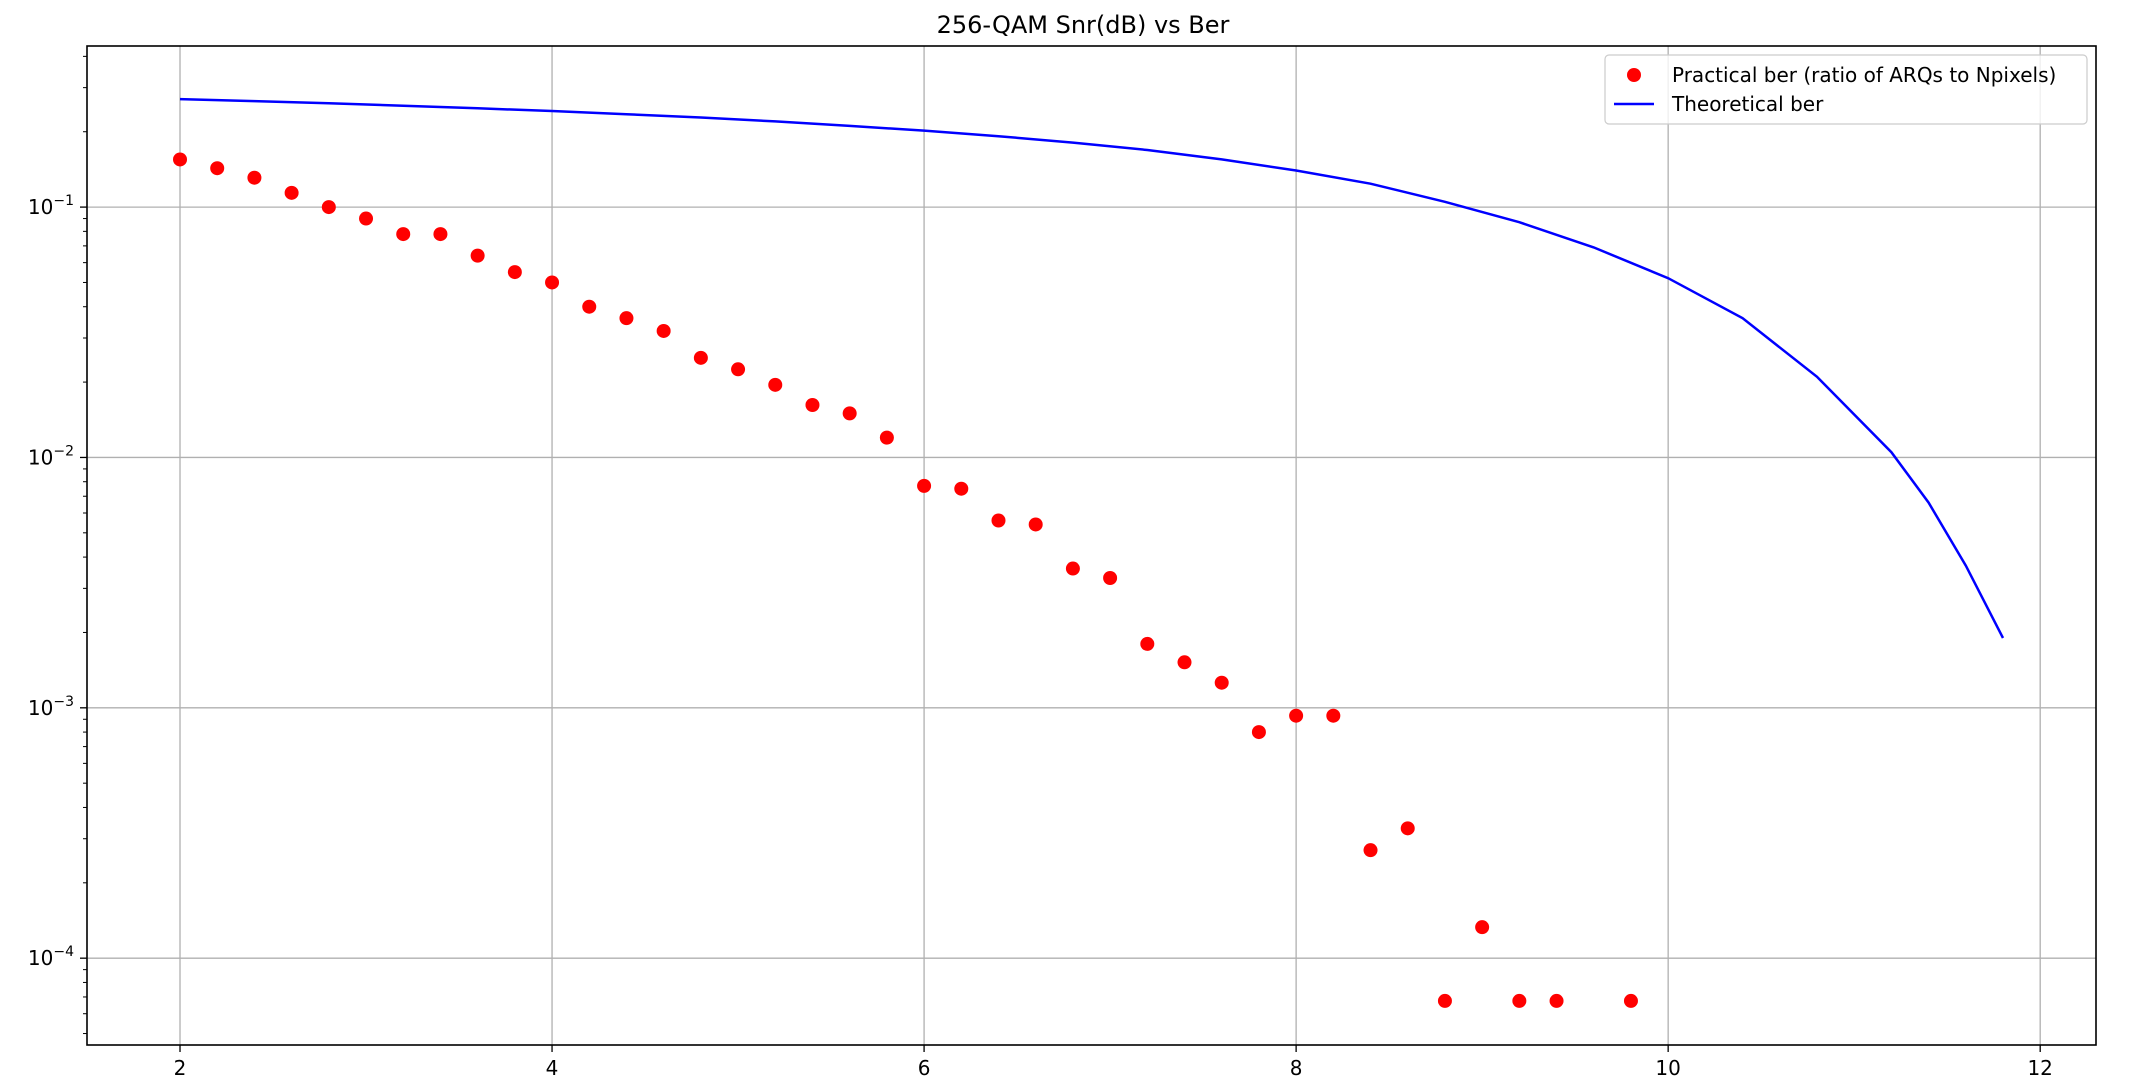 The image size is (2142, 1085). Describe the element at coordinates (180, 1068) in the screenshot. I see `x-tick-label: 2` at that location.